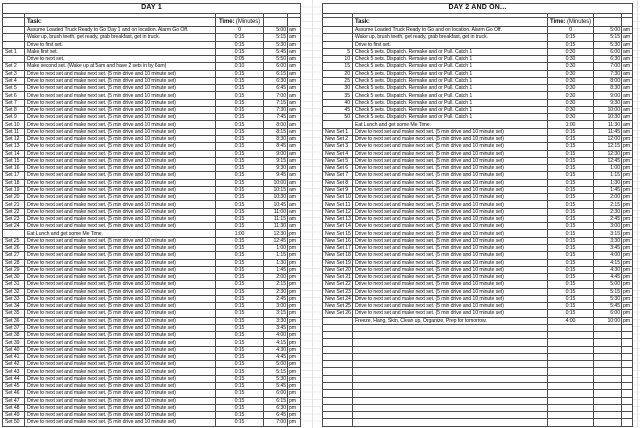  I want to click on clock-time-cell: 4:45, so click(275, 357).